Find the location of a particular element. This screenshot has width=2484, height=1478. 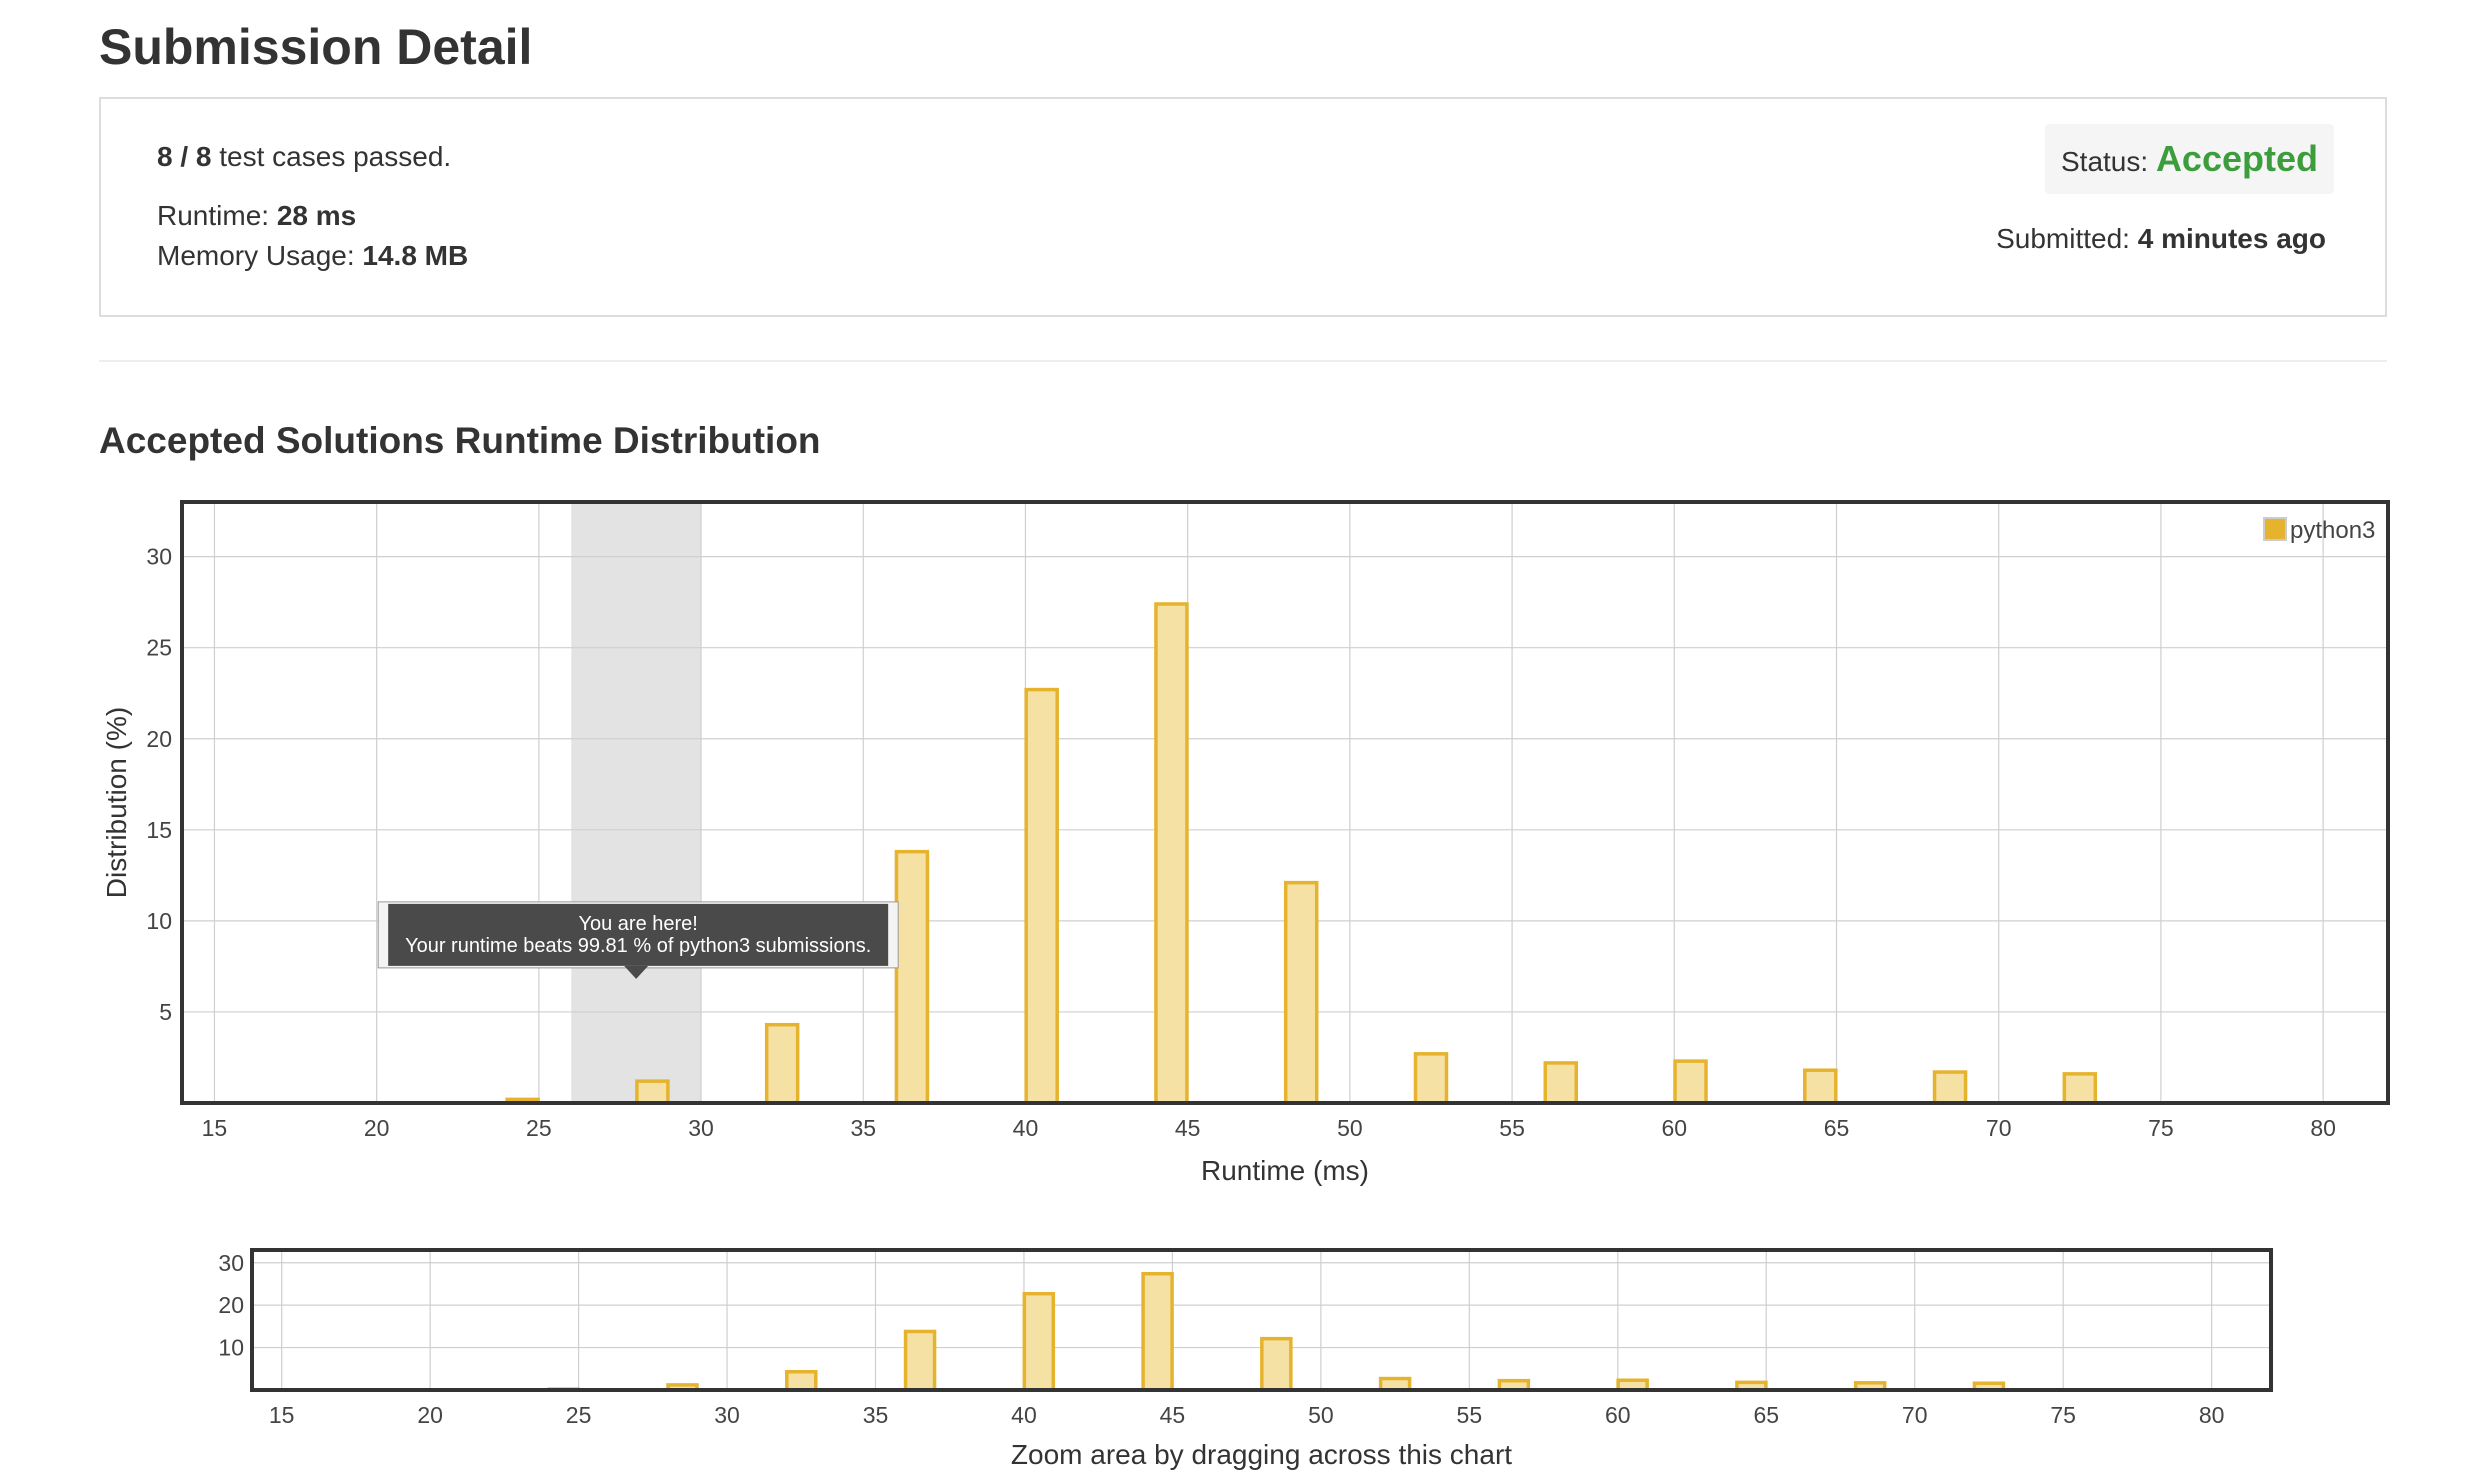

test-cases-text: test cases passed. is located at coordinates (331, 156).